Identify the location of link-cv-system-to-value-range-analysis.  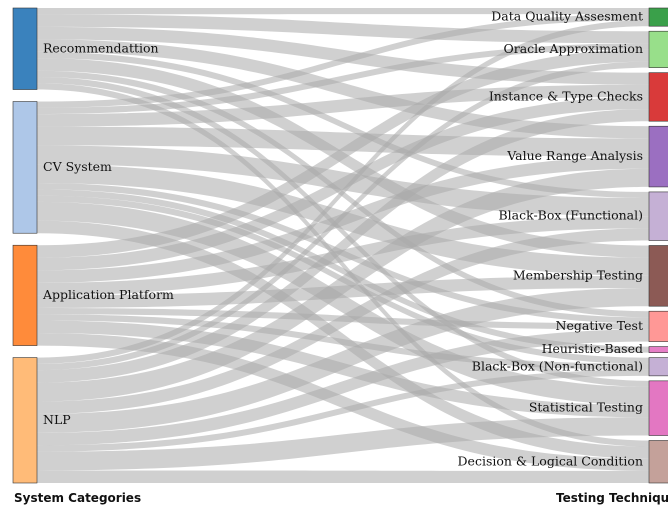
(343, 141).